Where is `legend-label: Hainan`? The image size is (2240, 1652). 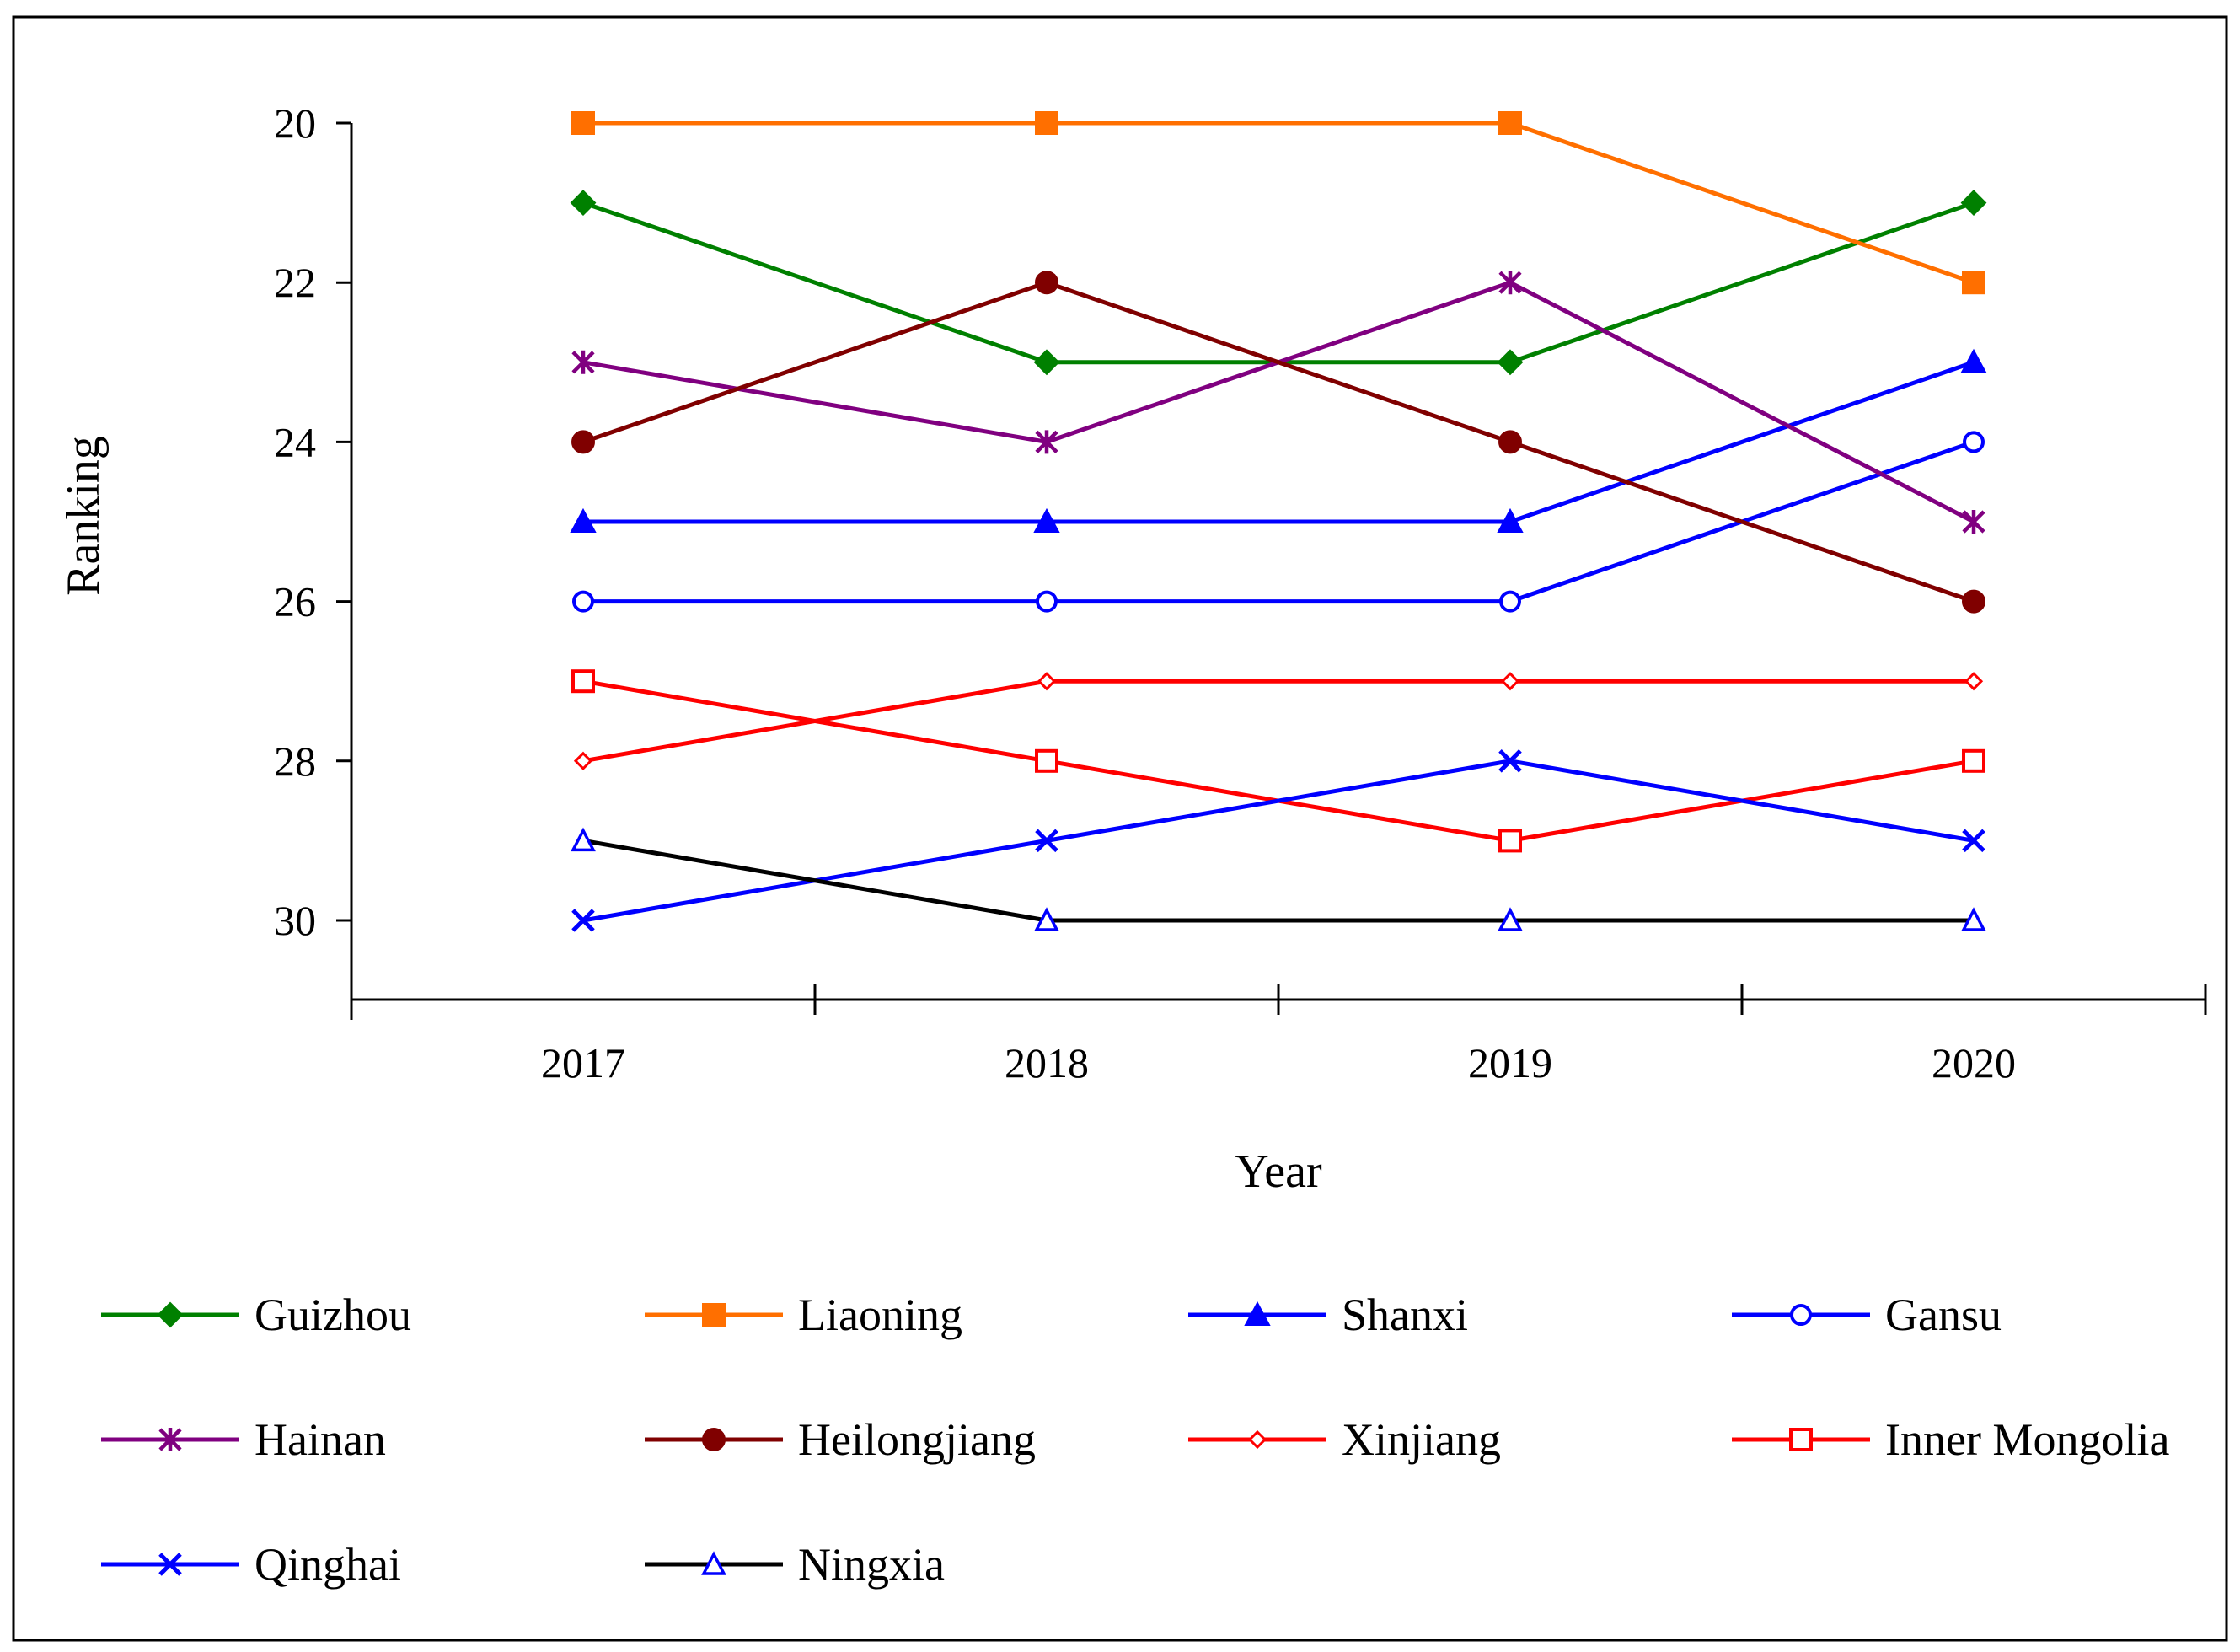 legend-label: Hainan is located at coordinates (320, 1439).